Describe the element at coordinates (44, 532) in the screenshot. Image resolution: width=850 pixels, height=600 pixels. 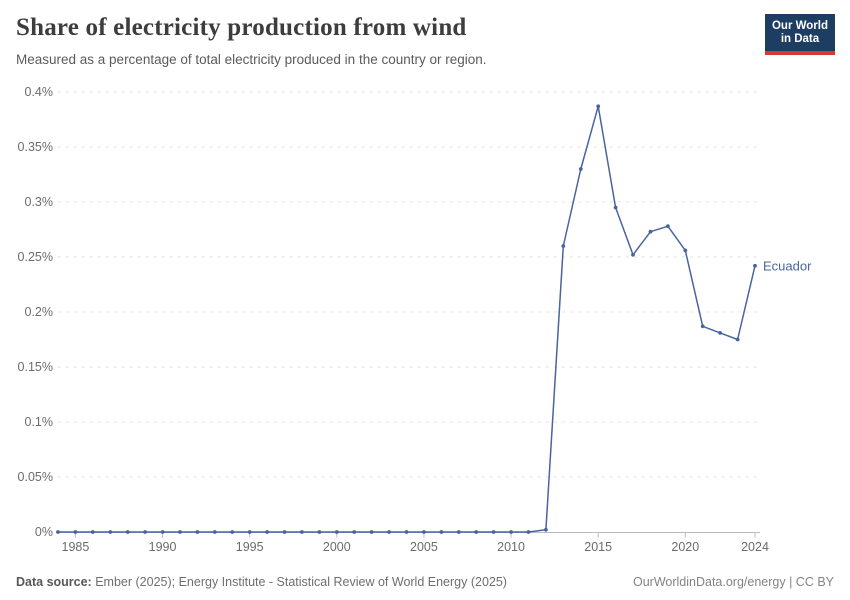
I see `y-axis-tick-label: 0%` at that location.